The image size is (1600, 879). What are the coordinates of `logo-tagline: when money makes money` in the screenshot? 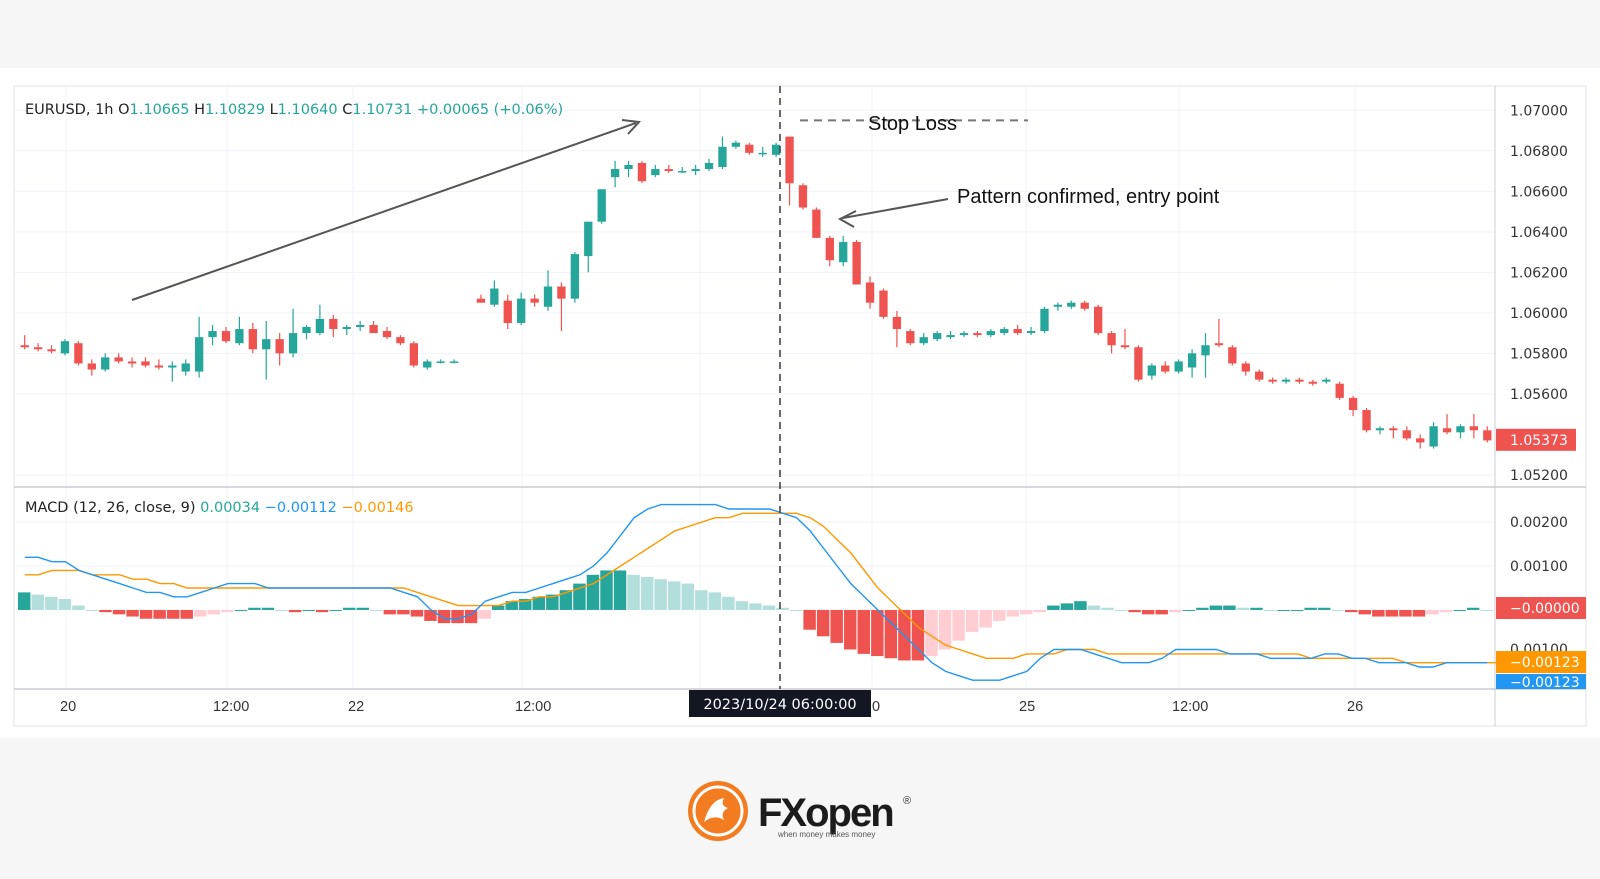 It's located at (826, 834).